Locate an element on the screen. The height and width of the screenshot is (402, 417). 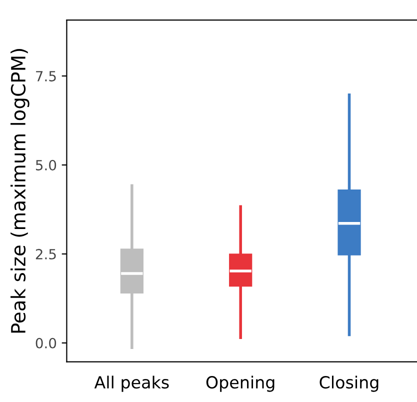
x-tick-label: Closing is located at coordinates (349, 384).